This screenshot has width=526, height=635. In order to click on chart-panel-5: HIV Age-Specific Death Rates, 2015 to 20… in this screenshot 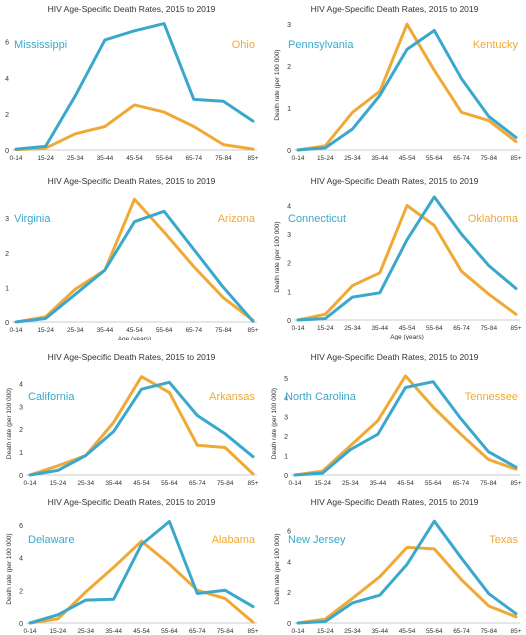, I will do `click(132, 419)`.